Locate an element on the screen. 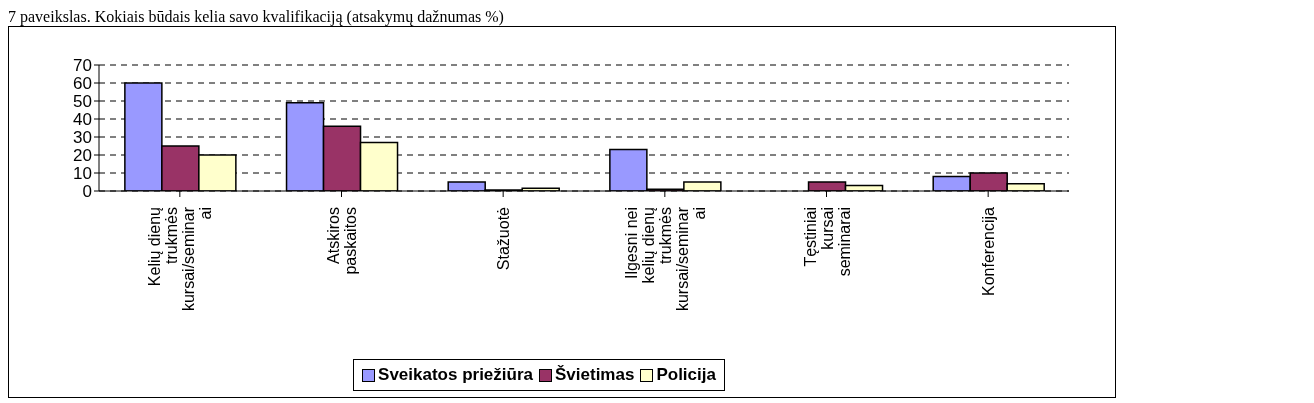  x-tick-label: Tęstiniai kursai seminarai is located at coordinates (827, 242).